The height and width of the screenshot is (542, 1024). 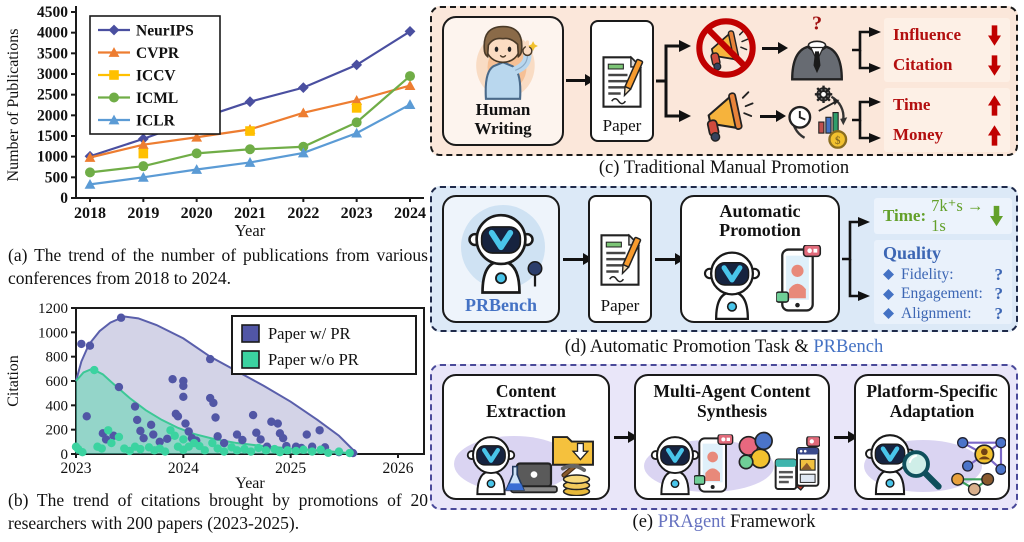 I want to click on mining-coins-icon, so click(x=575, y=480).